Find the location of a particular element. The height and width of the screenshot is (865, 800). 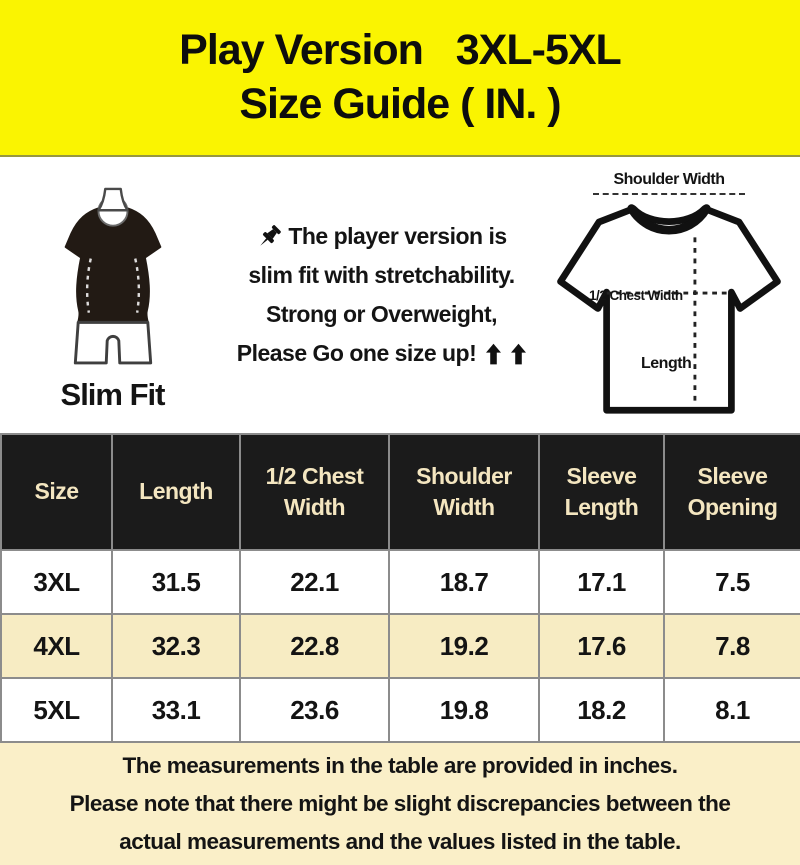

slim-fit-label: Slim Fit is located at coordinates (113, 394).